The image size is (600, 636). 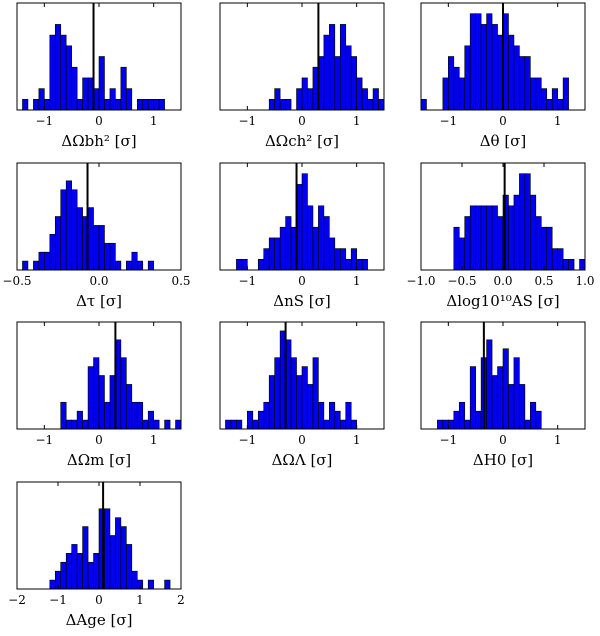 What do you see at coordinates (301, 301) in the screenshot?
I see `x-axis-label: ΔnS [σ]` at bounding box center [301, 301].